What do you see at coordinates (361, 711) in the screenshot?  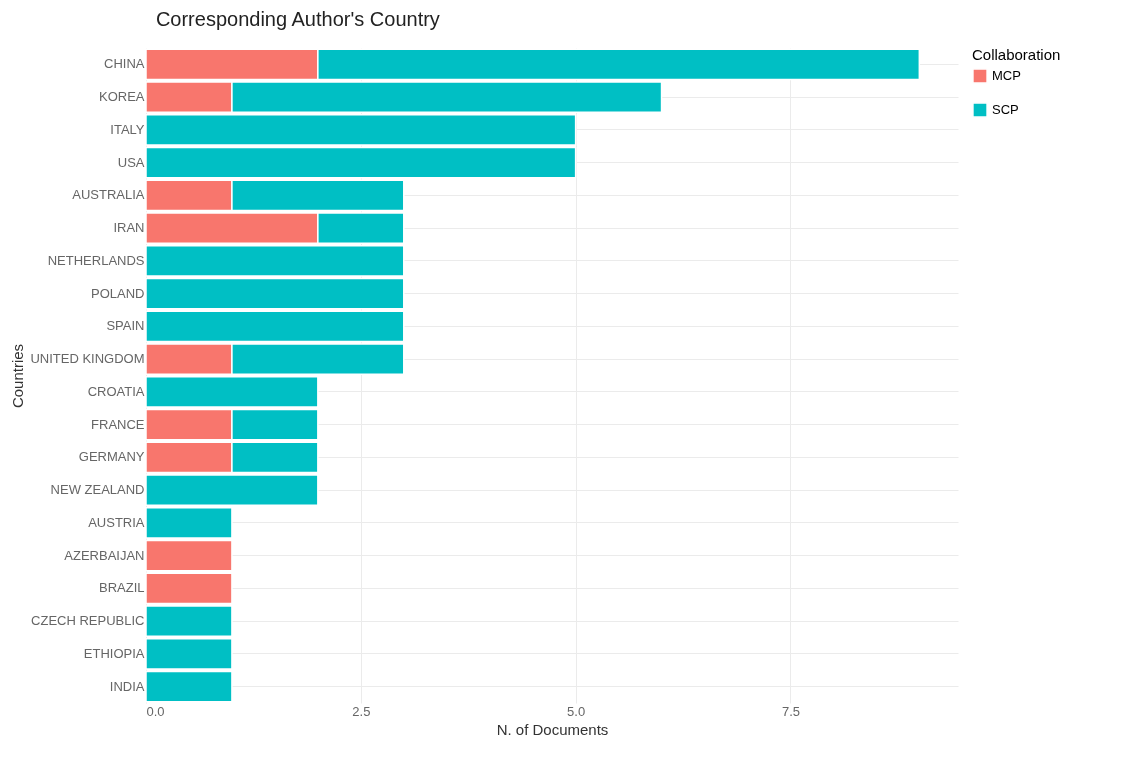 I see `x-tick-label: 2.5` at bounding box center [361, 711].